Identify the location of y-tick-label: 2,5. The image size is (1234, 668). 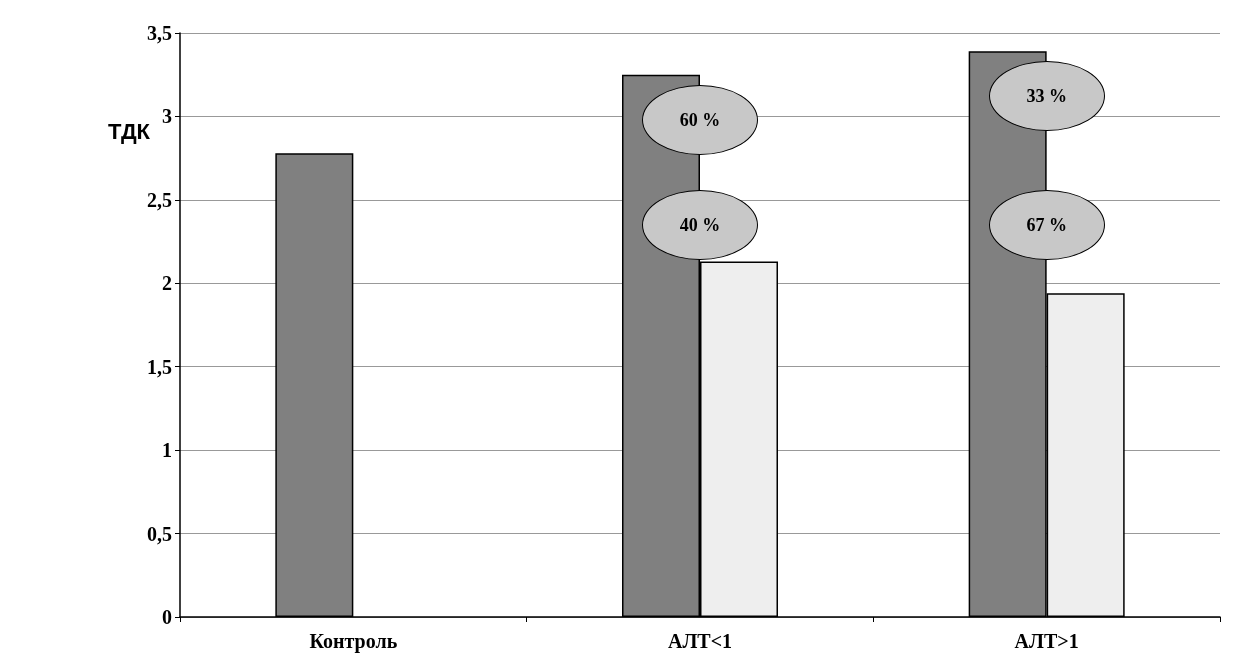
(159, 199).